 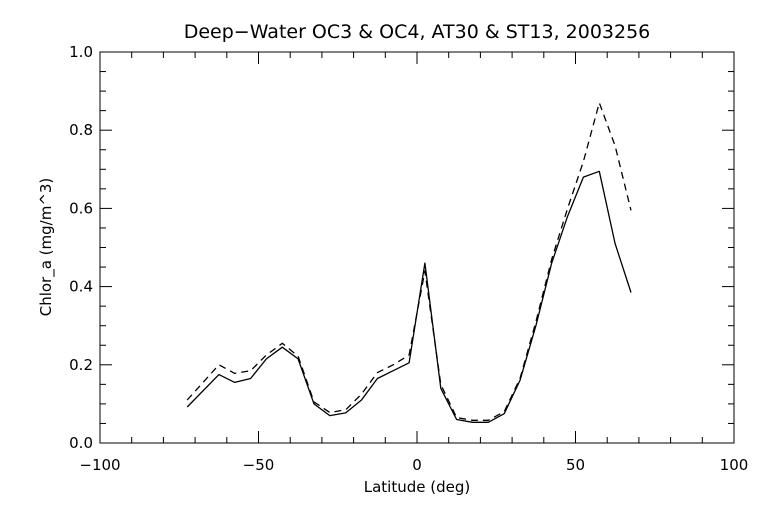 I want to click on y-tick-label: 1.0, so click(x=81, y=52).